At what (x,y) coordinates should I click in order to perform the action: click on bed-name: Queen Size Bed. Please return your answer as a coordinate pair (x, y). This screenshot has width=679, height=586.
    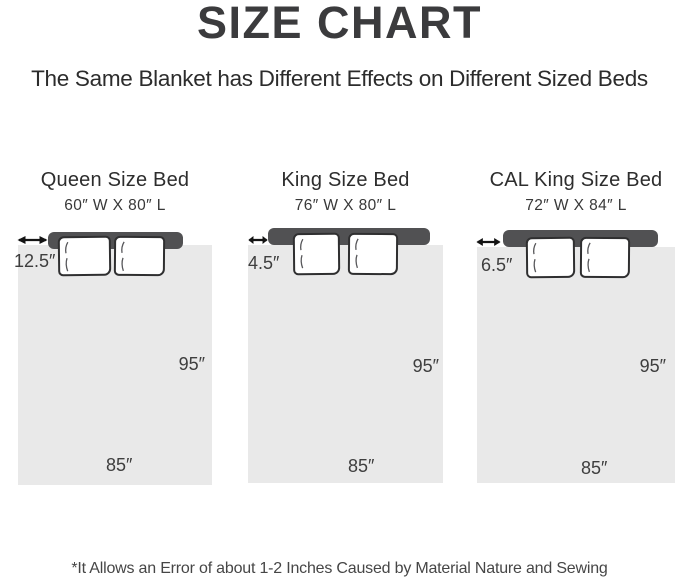
    Looking at the image, I should click on (115, 180).